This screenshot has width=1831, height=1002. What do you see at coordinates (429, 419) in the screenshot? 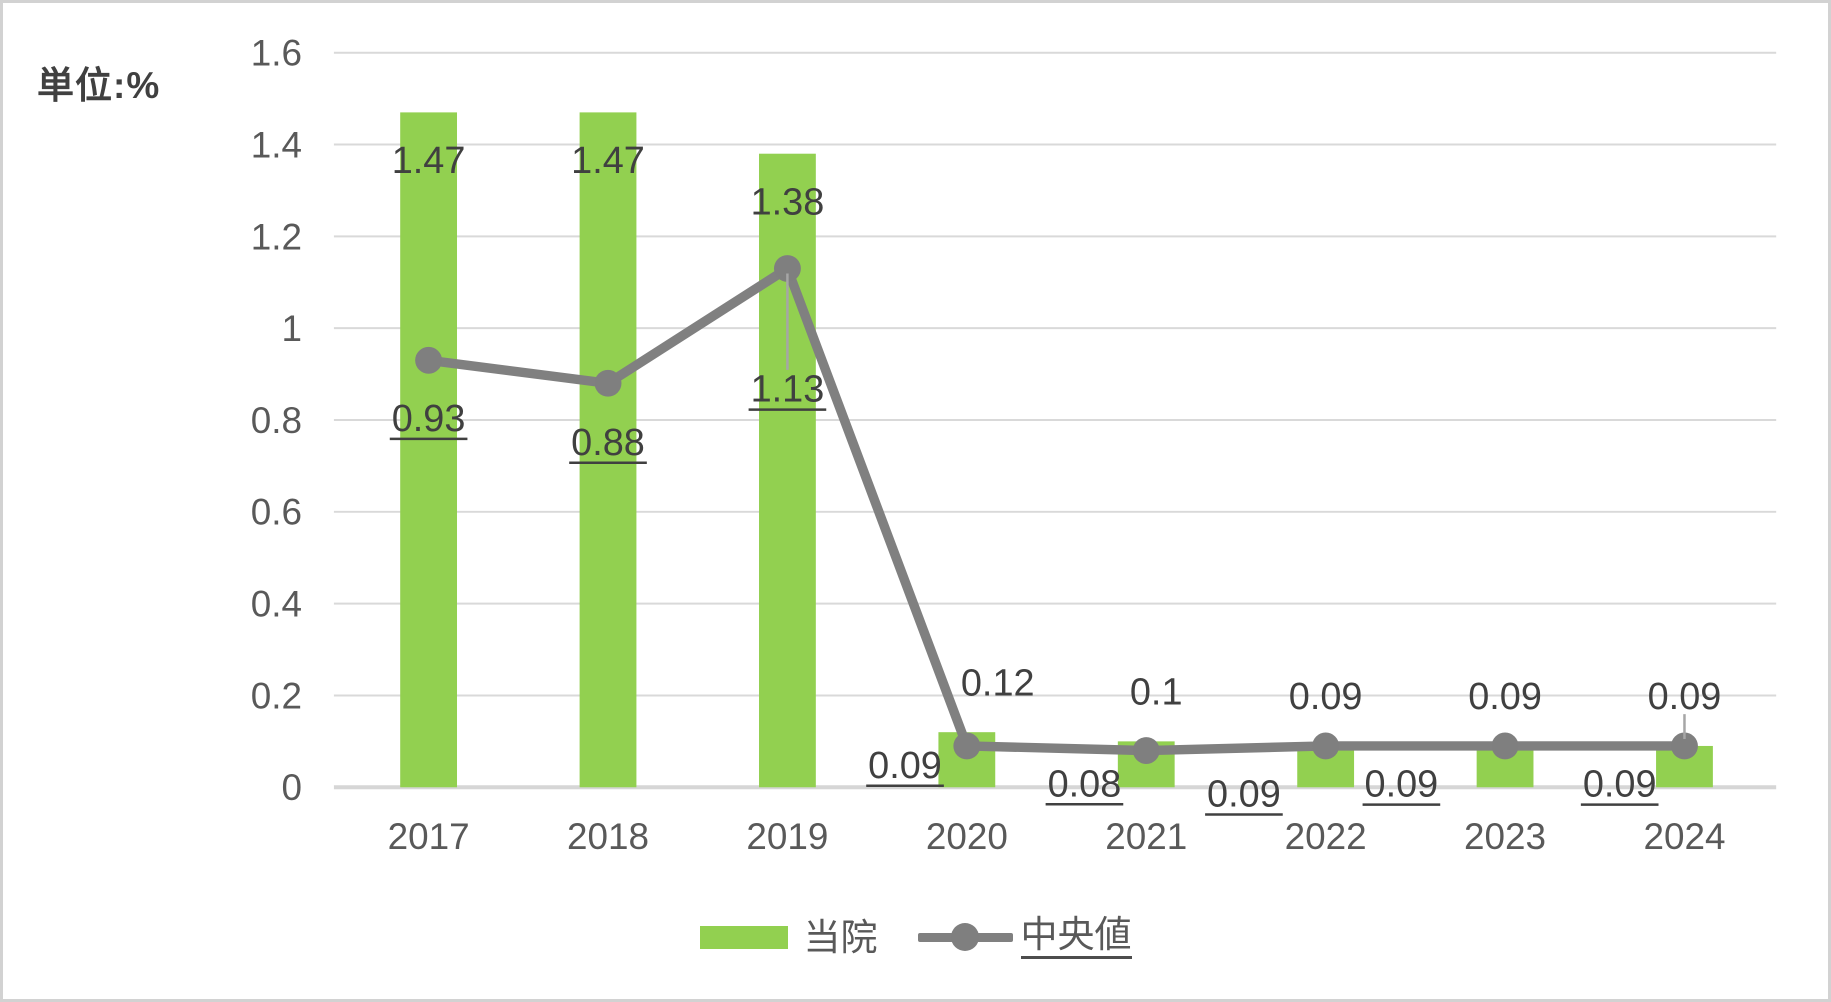
I see `median-value-label: 0.93` at bounding box center [429, 419].